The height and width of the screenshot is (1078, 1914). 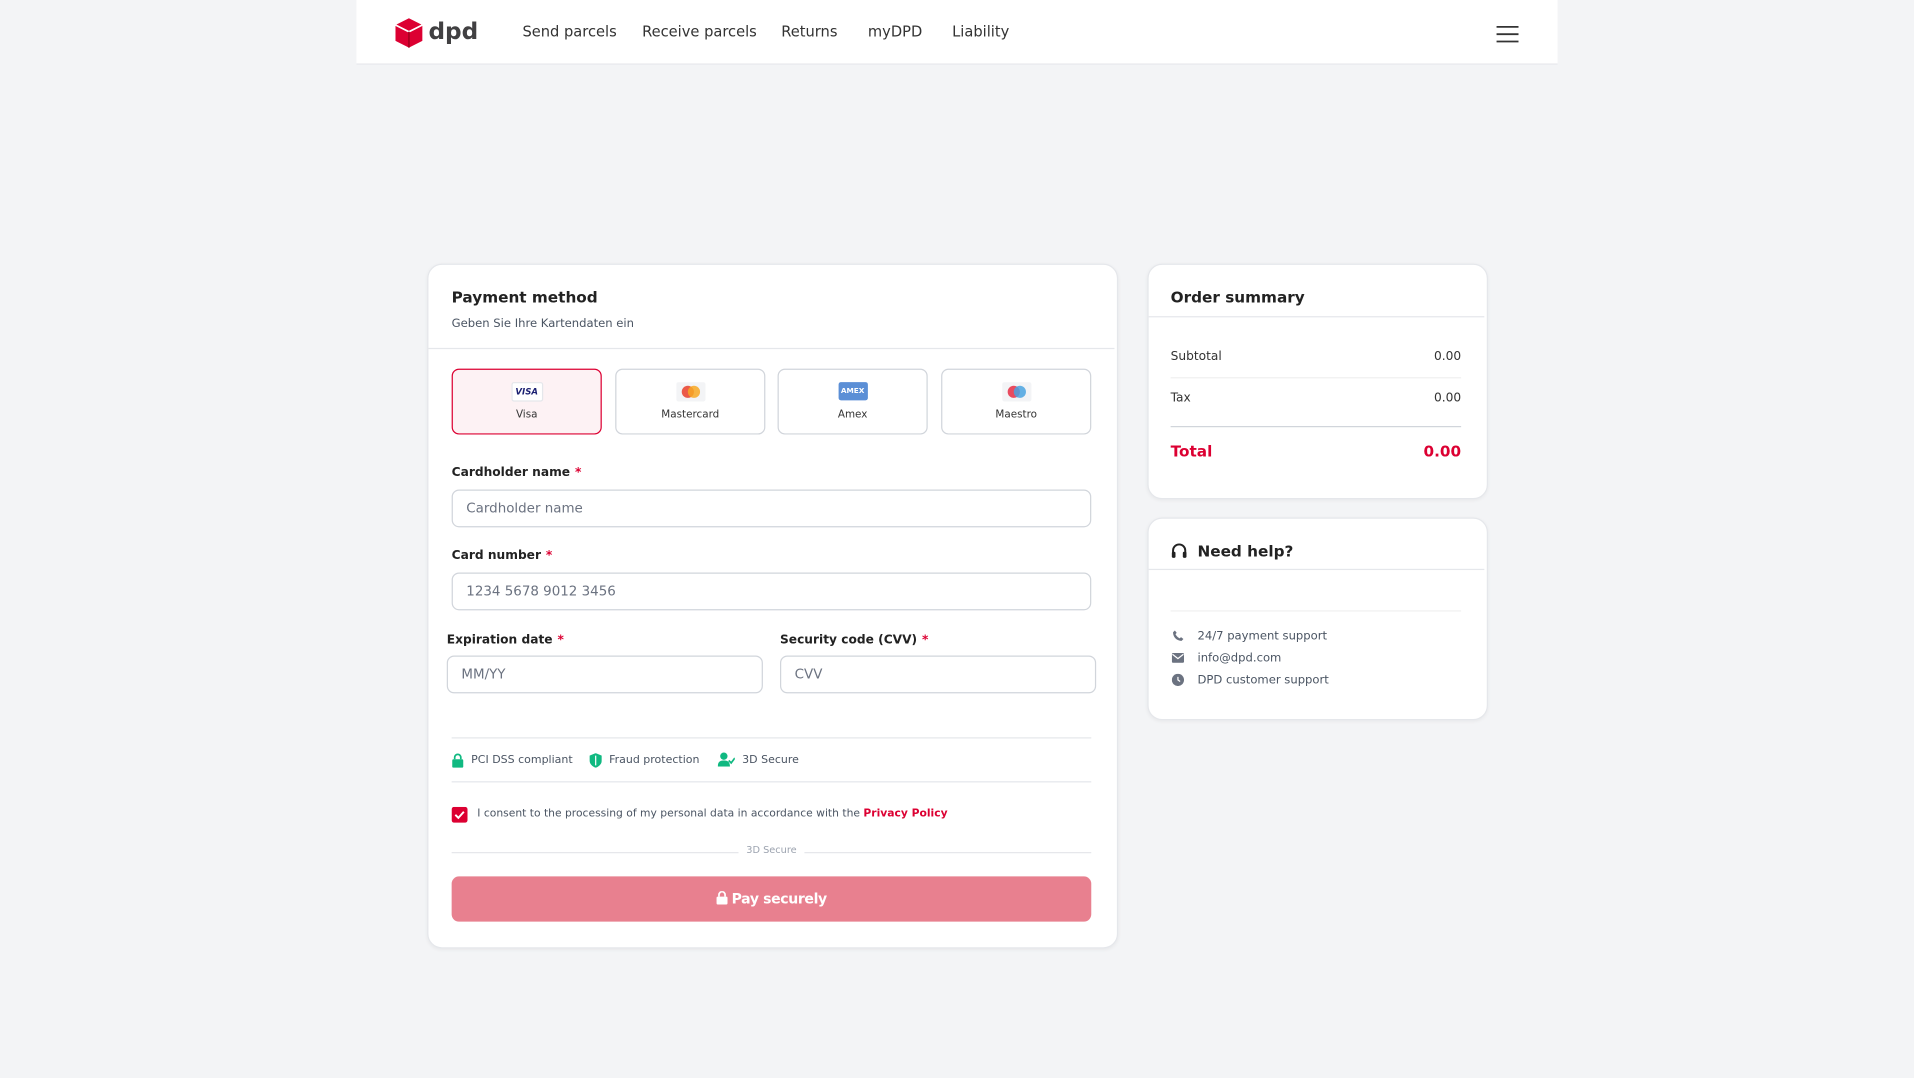 I want to click on row-label: Subtotal, so click(x=1196, y=357).